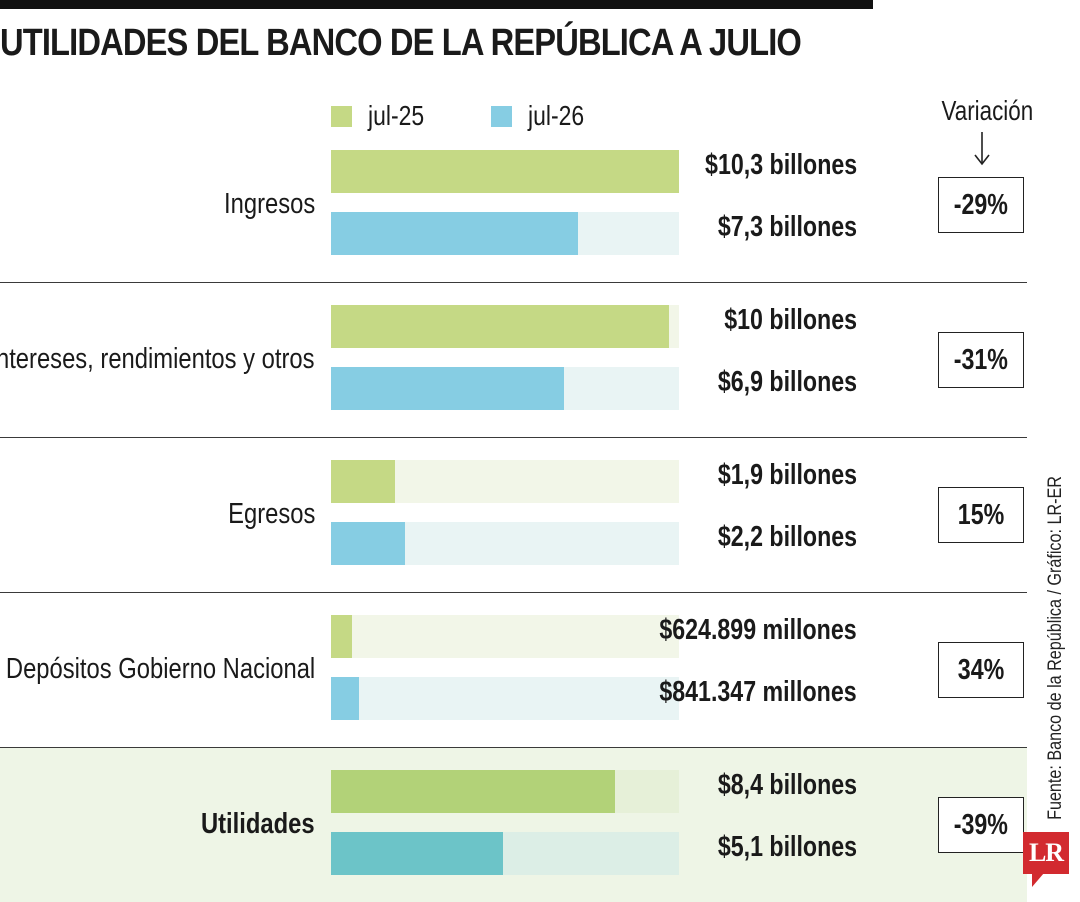 The image size is (1080, 902). I want to click on category-label-ingresos: Ingresos, so click(269, 204).